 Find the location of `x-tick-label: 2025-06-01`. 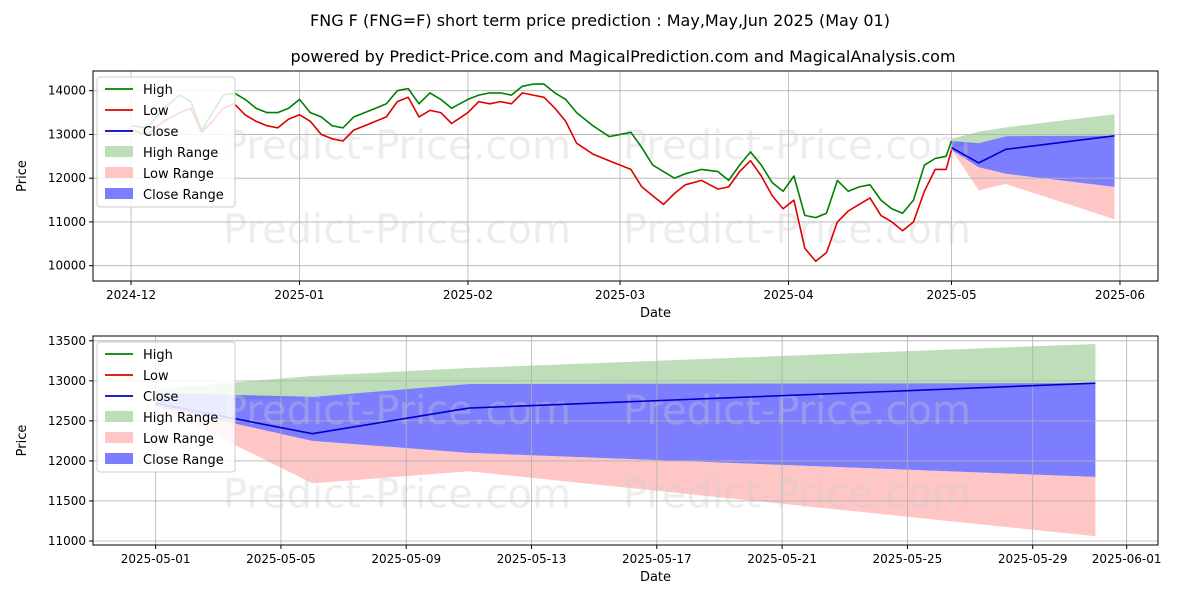

x-tick-label: 2025-06-01 is located at coordinates (1127, 559).